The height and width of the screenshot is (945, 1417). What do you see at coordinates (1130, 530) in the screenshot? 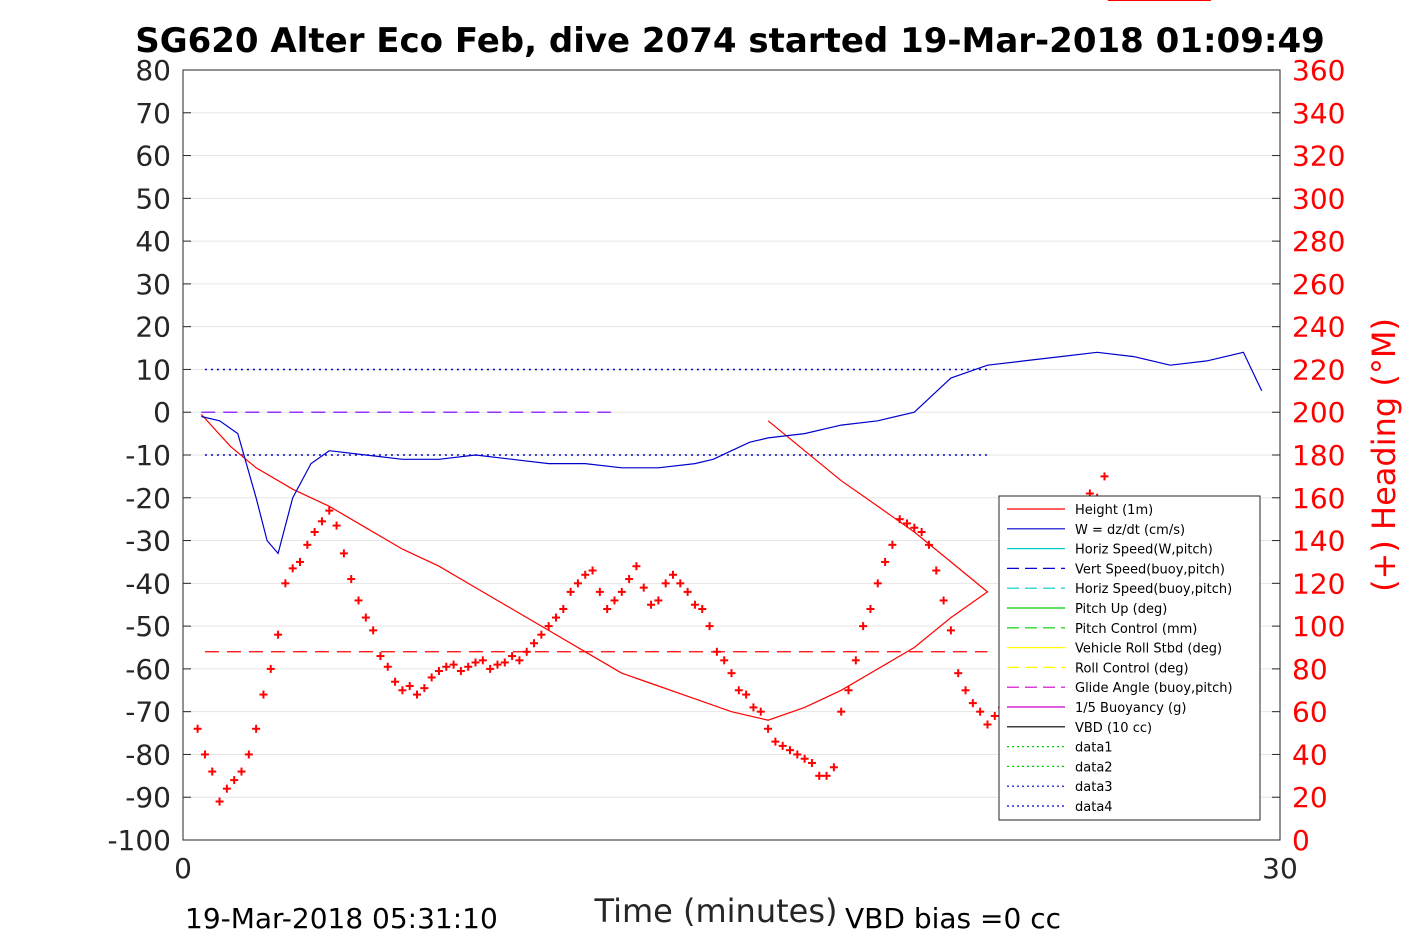
I see `legend-entry: W = dz/dt (cm/s)` at bounding box center [1130, 530].